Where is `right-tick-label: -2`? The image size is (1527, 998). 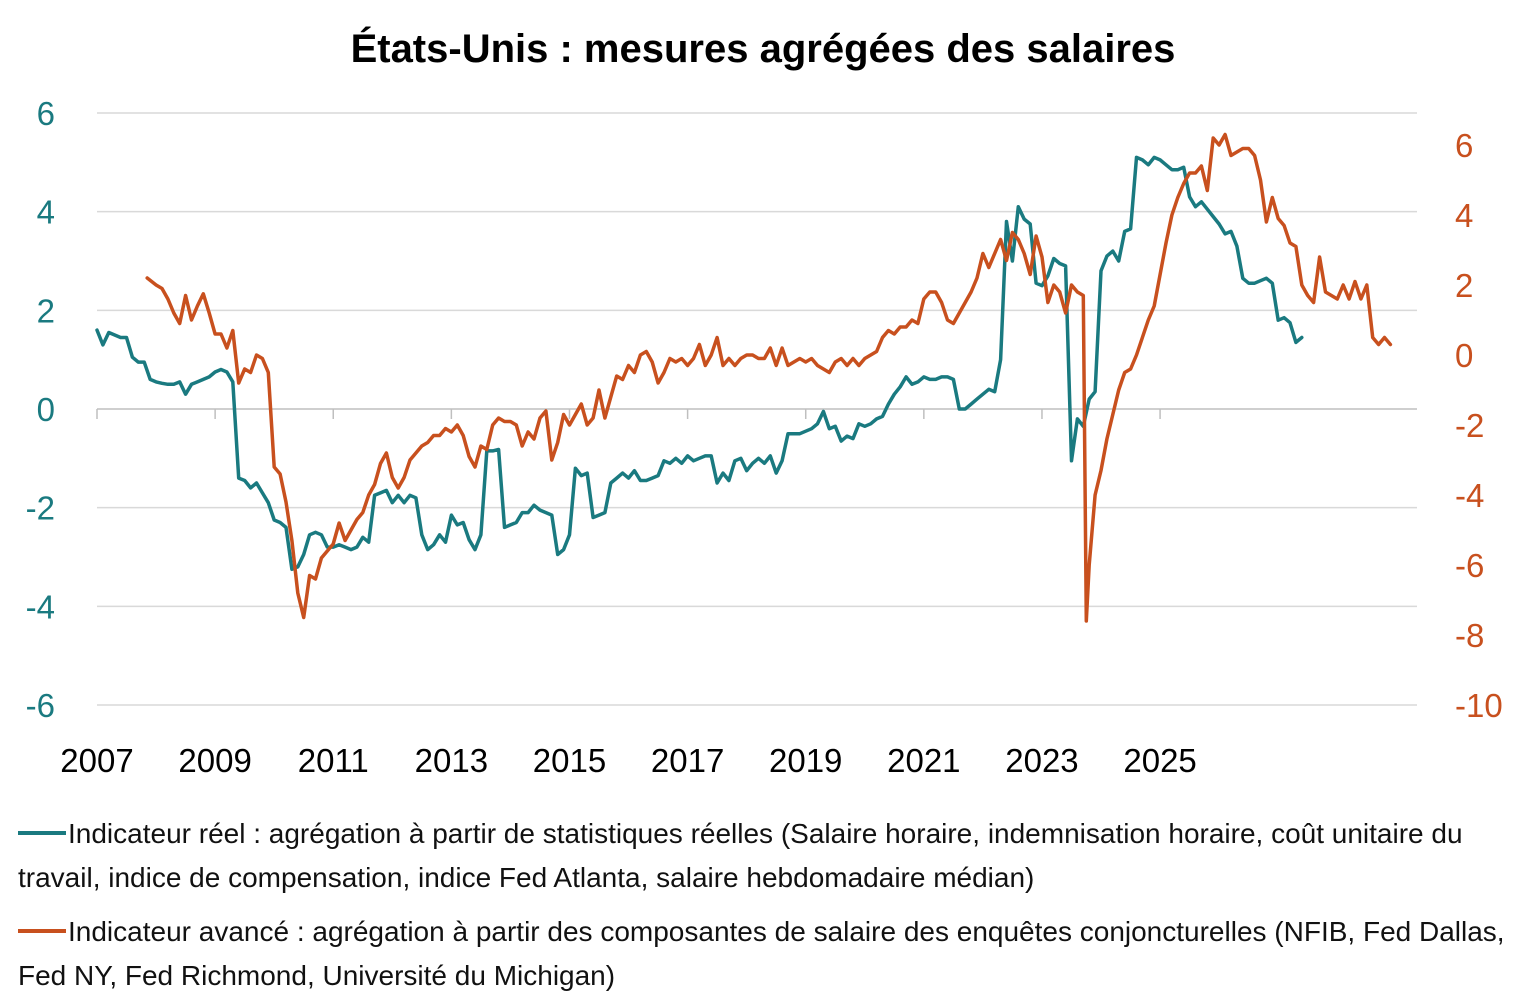
right-tick-label: -2 is located at coordinates (1469, 425).